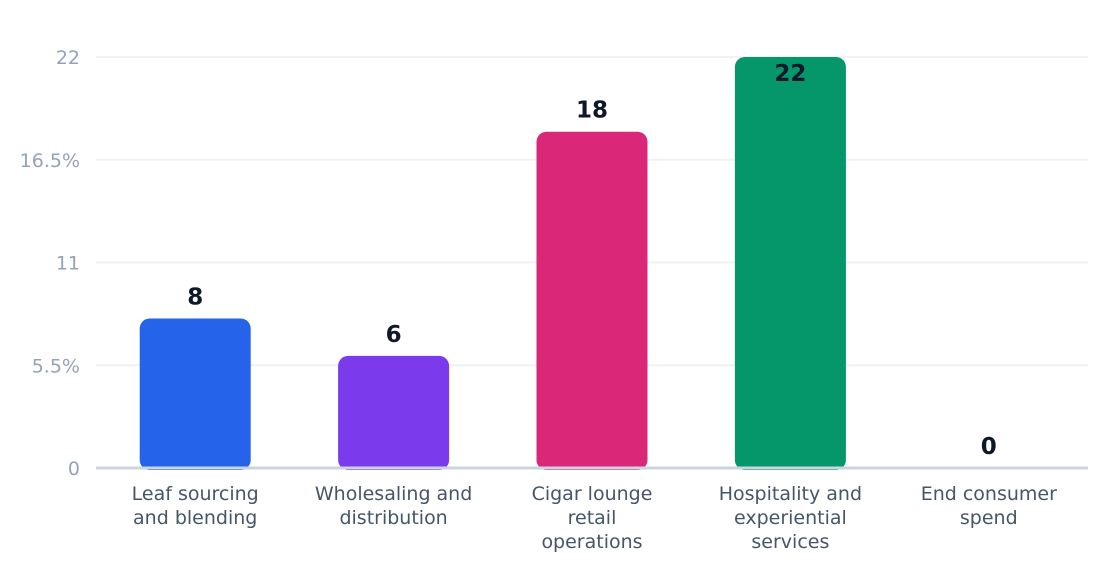  I want to click on x-tick-label: Wholesaling and distribution, so click(393, 506).